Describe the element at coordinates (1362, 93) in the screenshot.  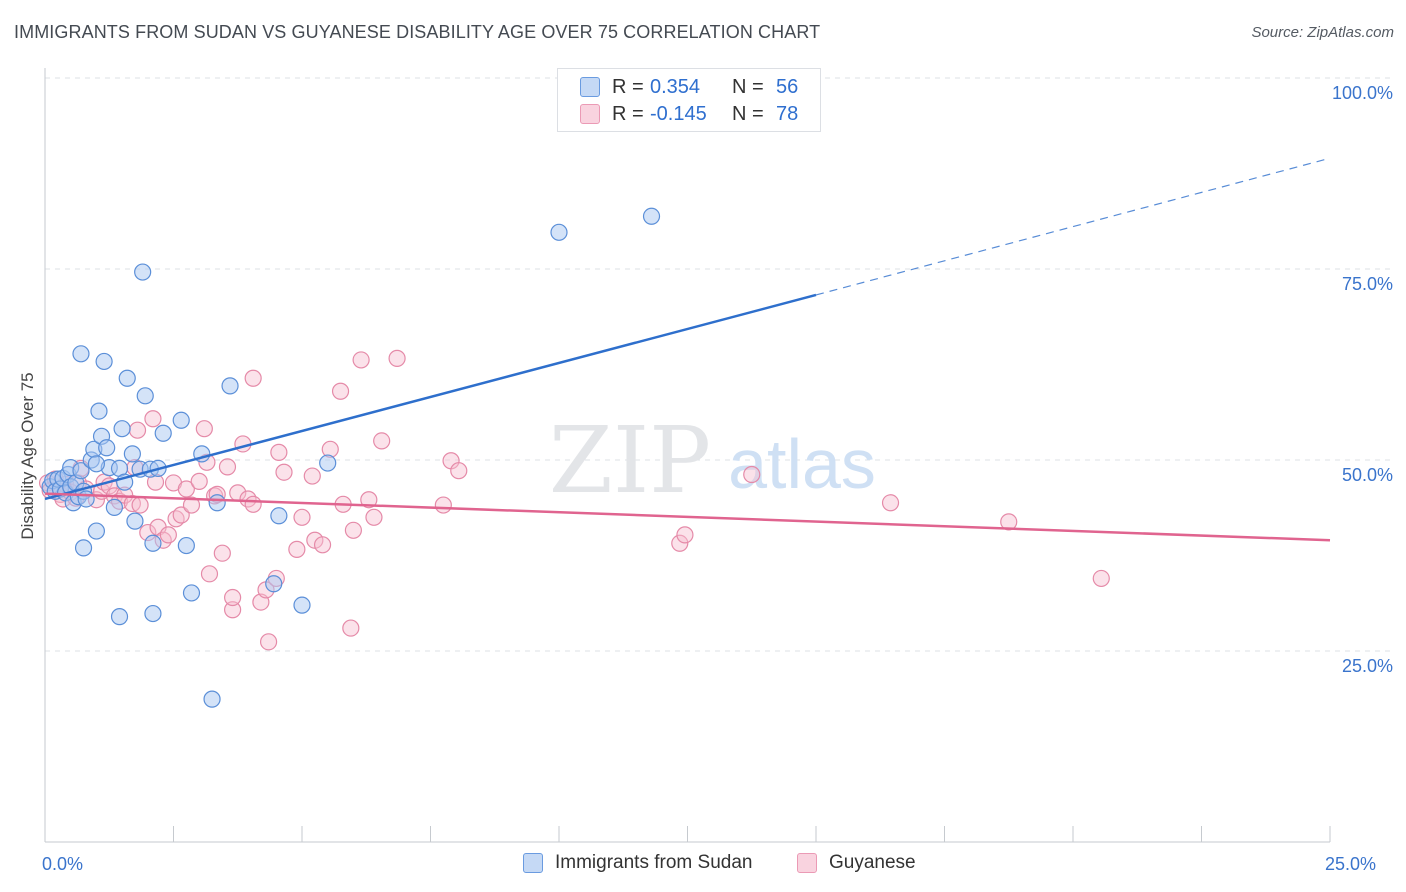
I see `y-tick-label: 100.0%` at that location.